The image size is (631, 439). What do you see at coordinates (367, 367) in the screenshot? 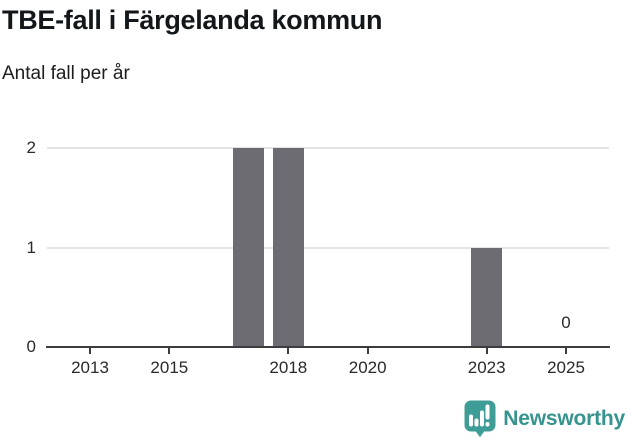
I see `x-axis-tick-label: 2020` at bounding box center [367, 367].